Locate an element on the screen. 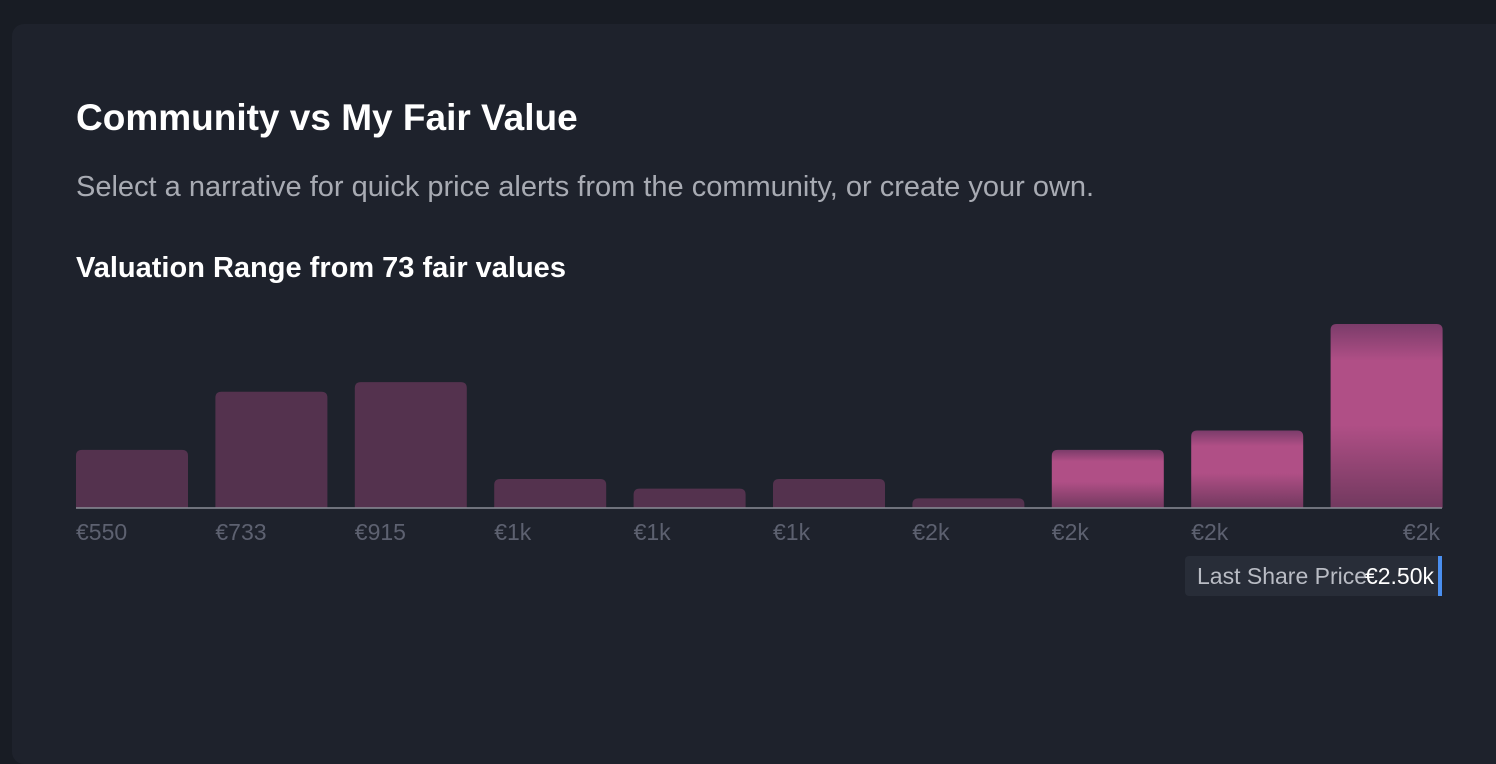 The width and height of the screenshot is (1496, 764). last-share-price-label: Last Share Price is located at coordinates (1282, 576).